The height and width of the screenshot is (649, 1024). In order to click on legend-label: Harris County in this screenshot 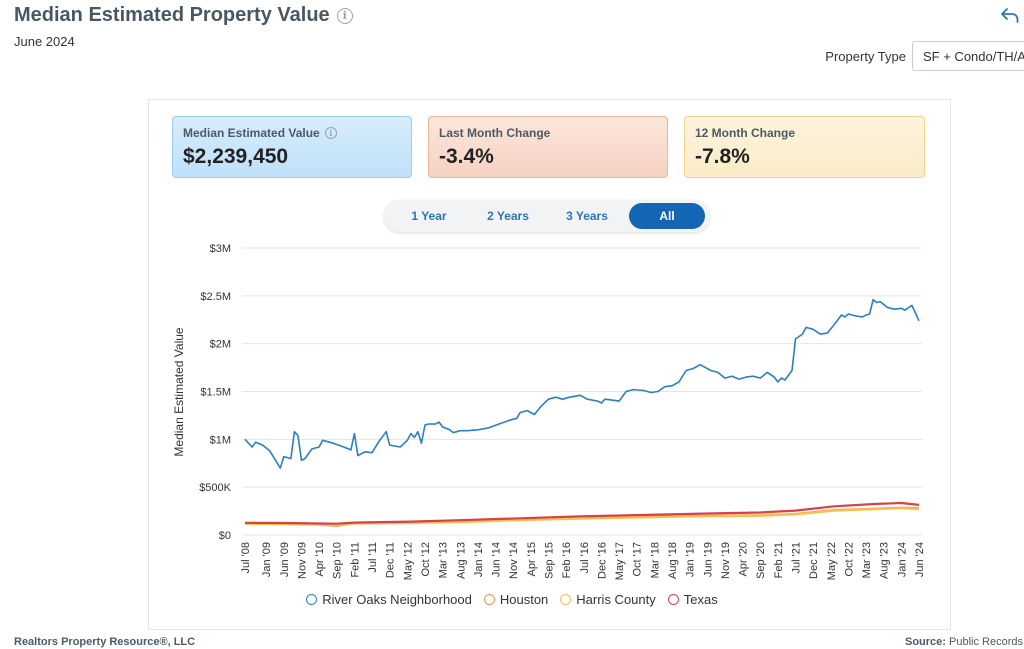, I will do `click(616, 599)`.